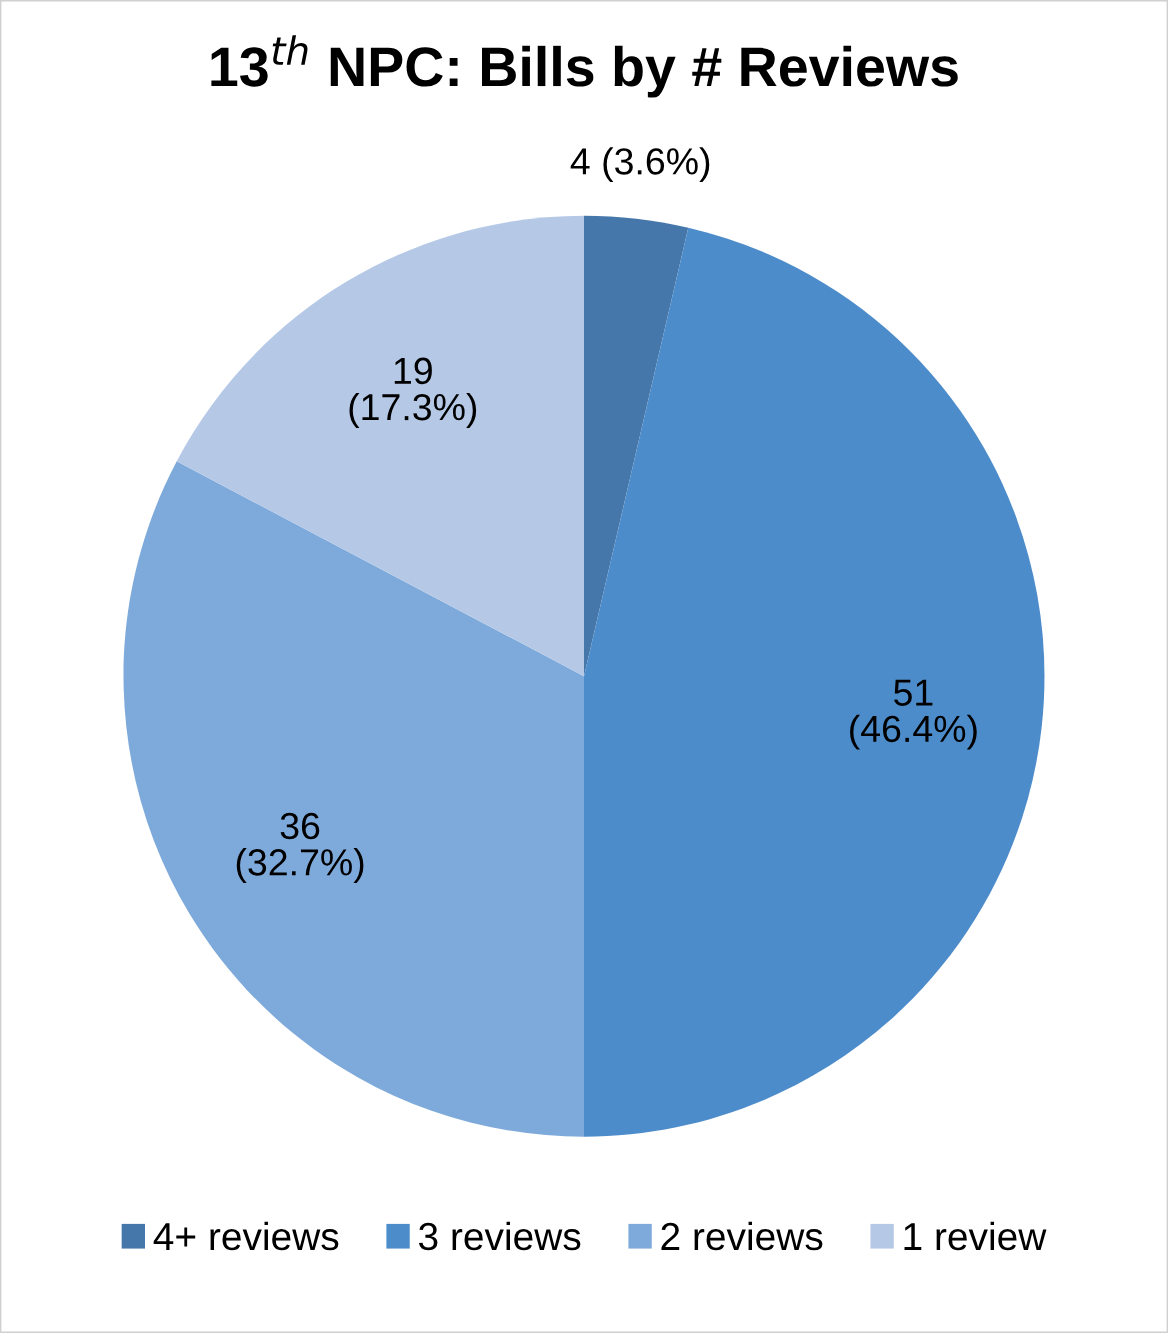 The image size is (1168, 1333). What do you see at coordinates (742, 1236) in the screenshot?
I see `legend-label: 2 reviews` at bounding box center [742, 1236].